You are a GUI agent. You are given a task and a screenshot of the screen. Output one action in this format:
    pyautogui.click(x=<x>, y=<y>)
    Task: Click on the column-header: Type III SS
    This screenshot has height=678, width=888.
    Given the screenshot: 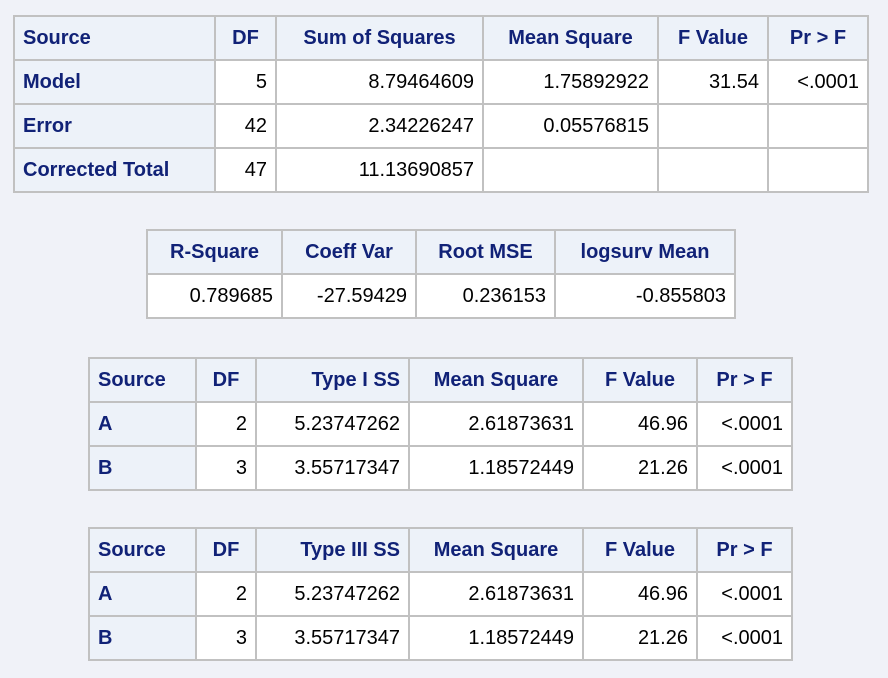 What is the action you would take?
    pyautogui.click(x=332, y=550)
    